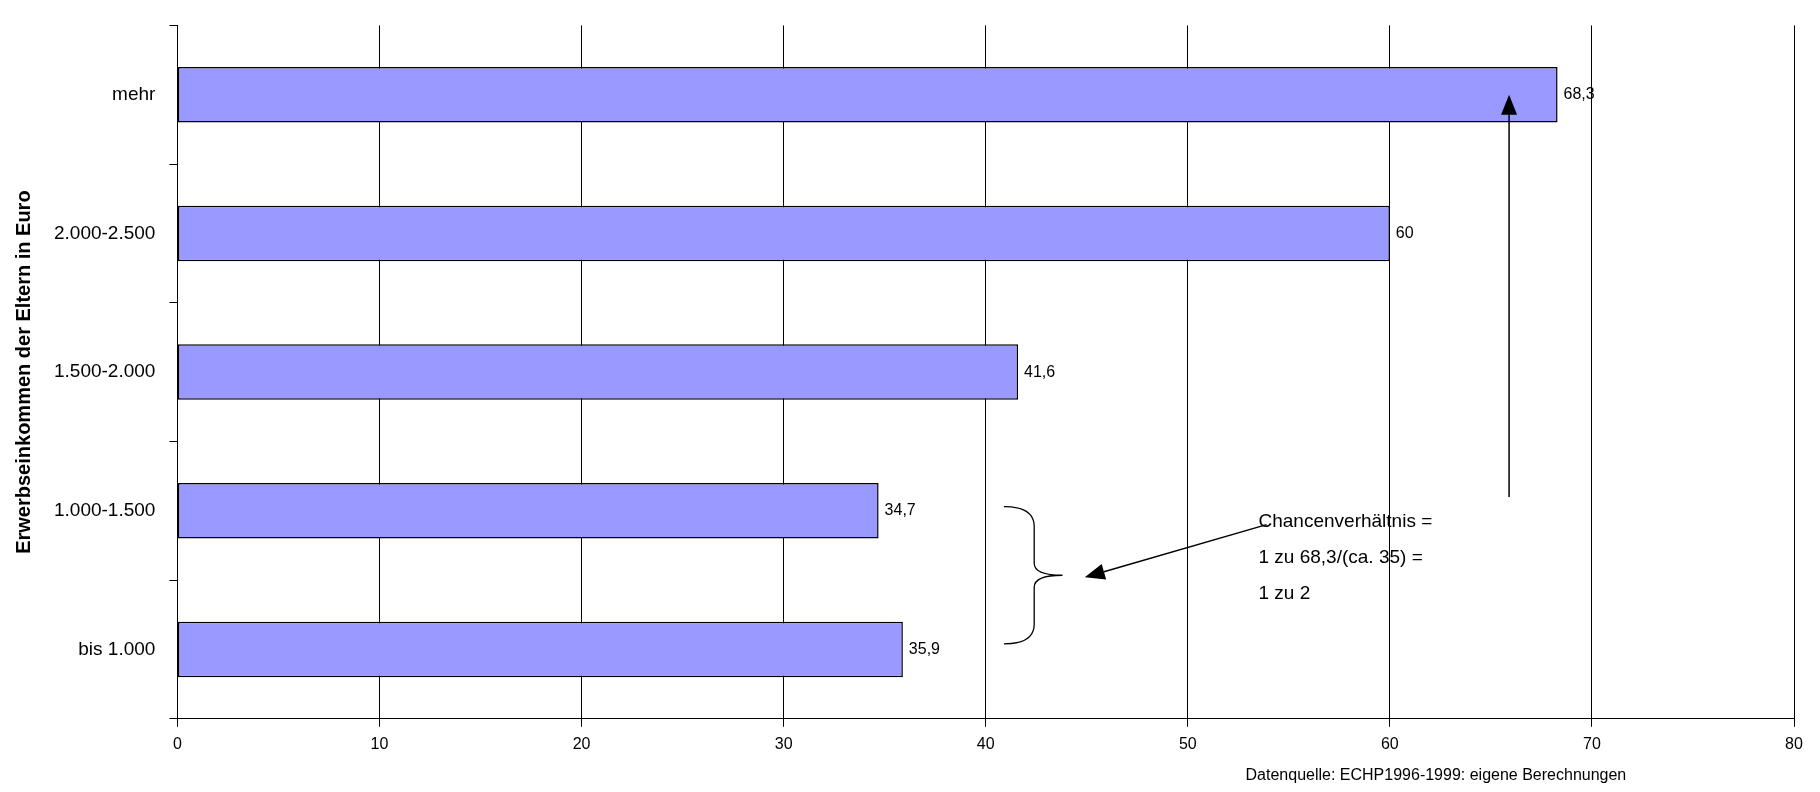 This screenshot has height=792, width=1820. I want to click on x-tick-label: 20, so click(581, 743).